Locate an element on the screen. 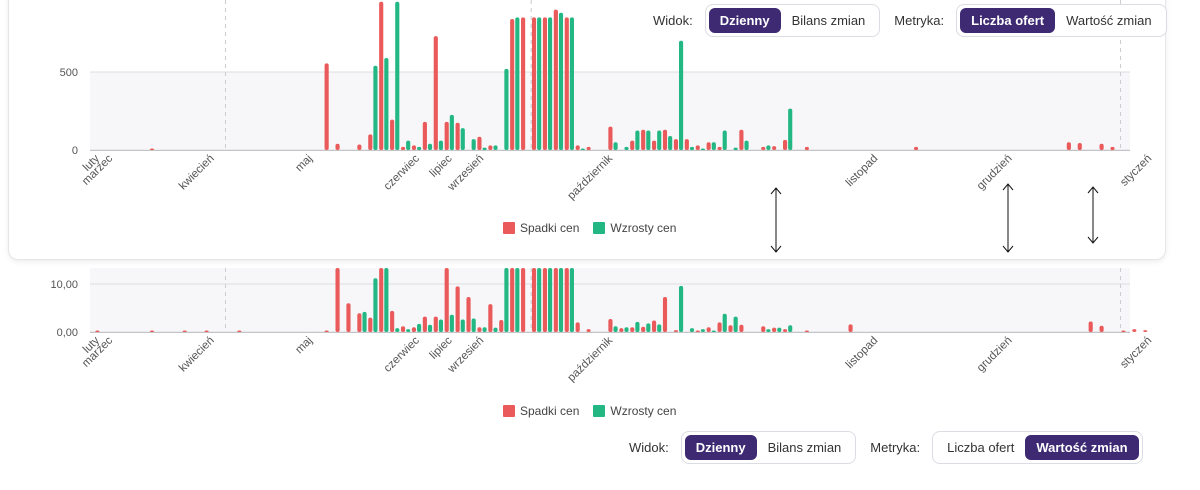  x-tick-label: grudzień is located at coordinates (995, 355).